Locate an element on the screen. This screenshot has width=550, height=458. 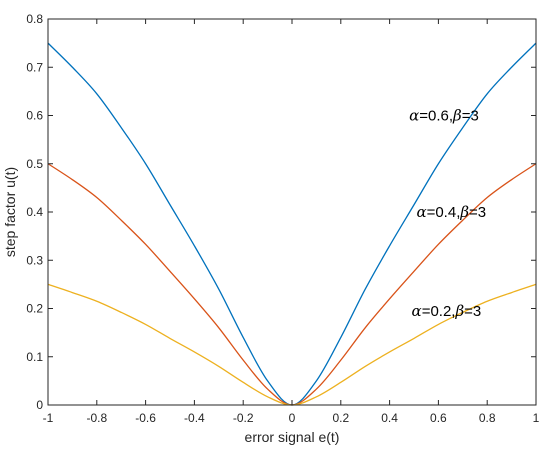
curve-annotation: α=0.4,β=3 is located at coordinates (451, 212).